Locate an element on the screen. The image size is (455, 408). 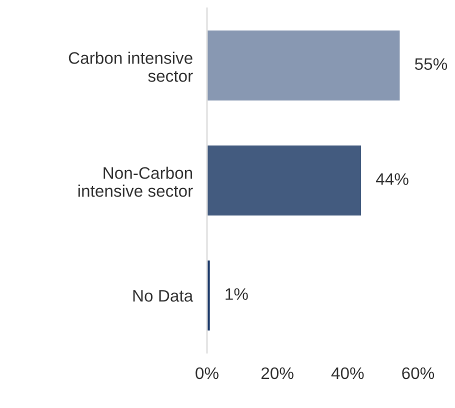
x-tick-label: 0% is located at coordinates (207, 373).